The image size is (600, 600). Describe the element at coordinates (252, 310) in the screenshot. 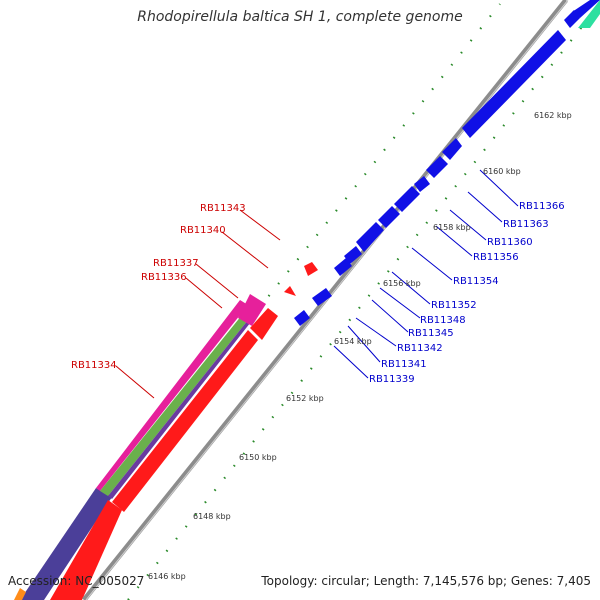

I see `cog-band-magenta-block` at that location.